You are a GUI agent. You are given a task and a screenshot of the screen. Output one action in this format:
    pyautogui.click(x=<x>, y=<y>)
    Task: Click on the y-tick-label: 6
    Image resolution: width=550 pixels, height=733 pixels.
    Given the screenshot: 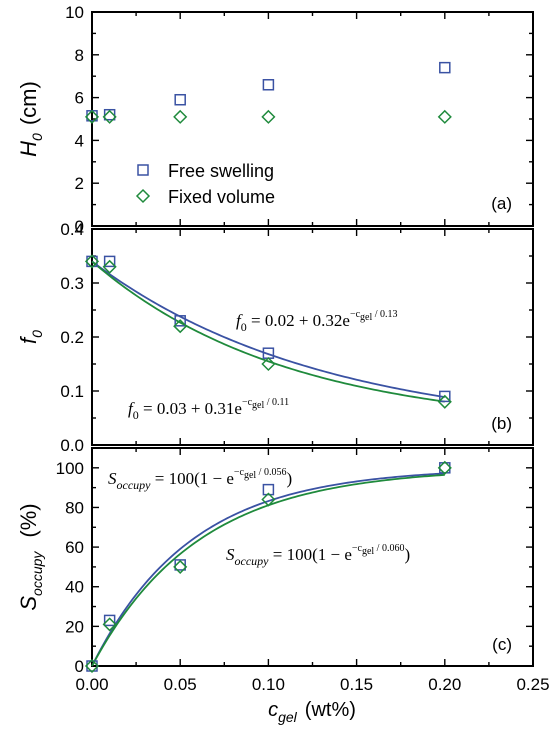 What is the action you would take?
    pyautogui.click(x=79, y=98)
    